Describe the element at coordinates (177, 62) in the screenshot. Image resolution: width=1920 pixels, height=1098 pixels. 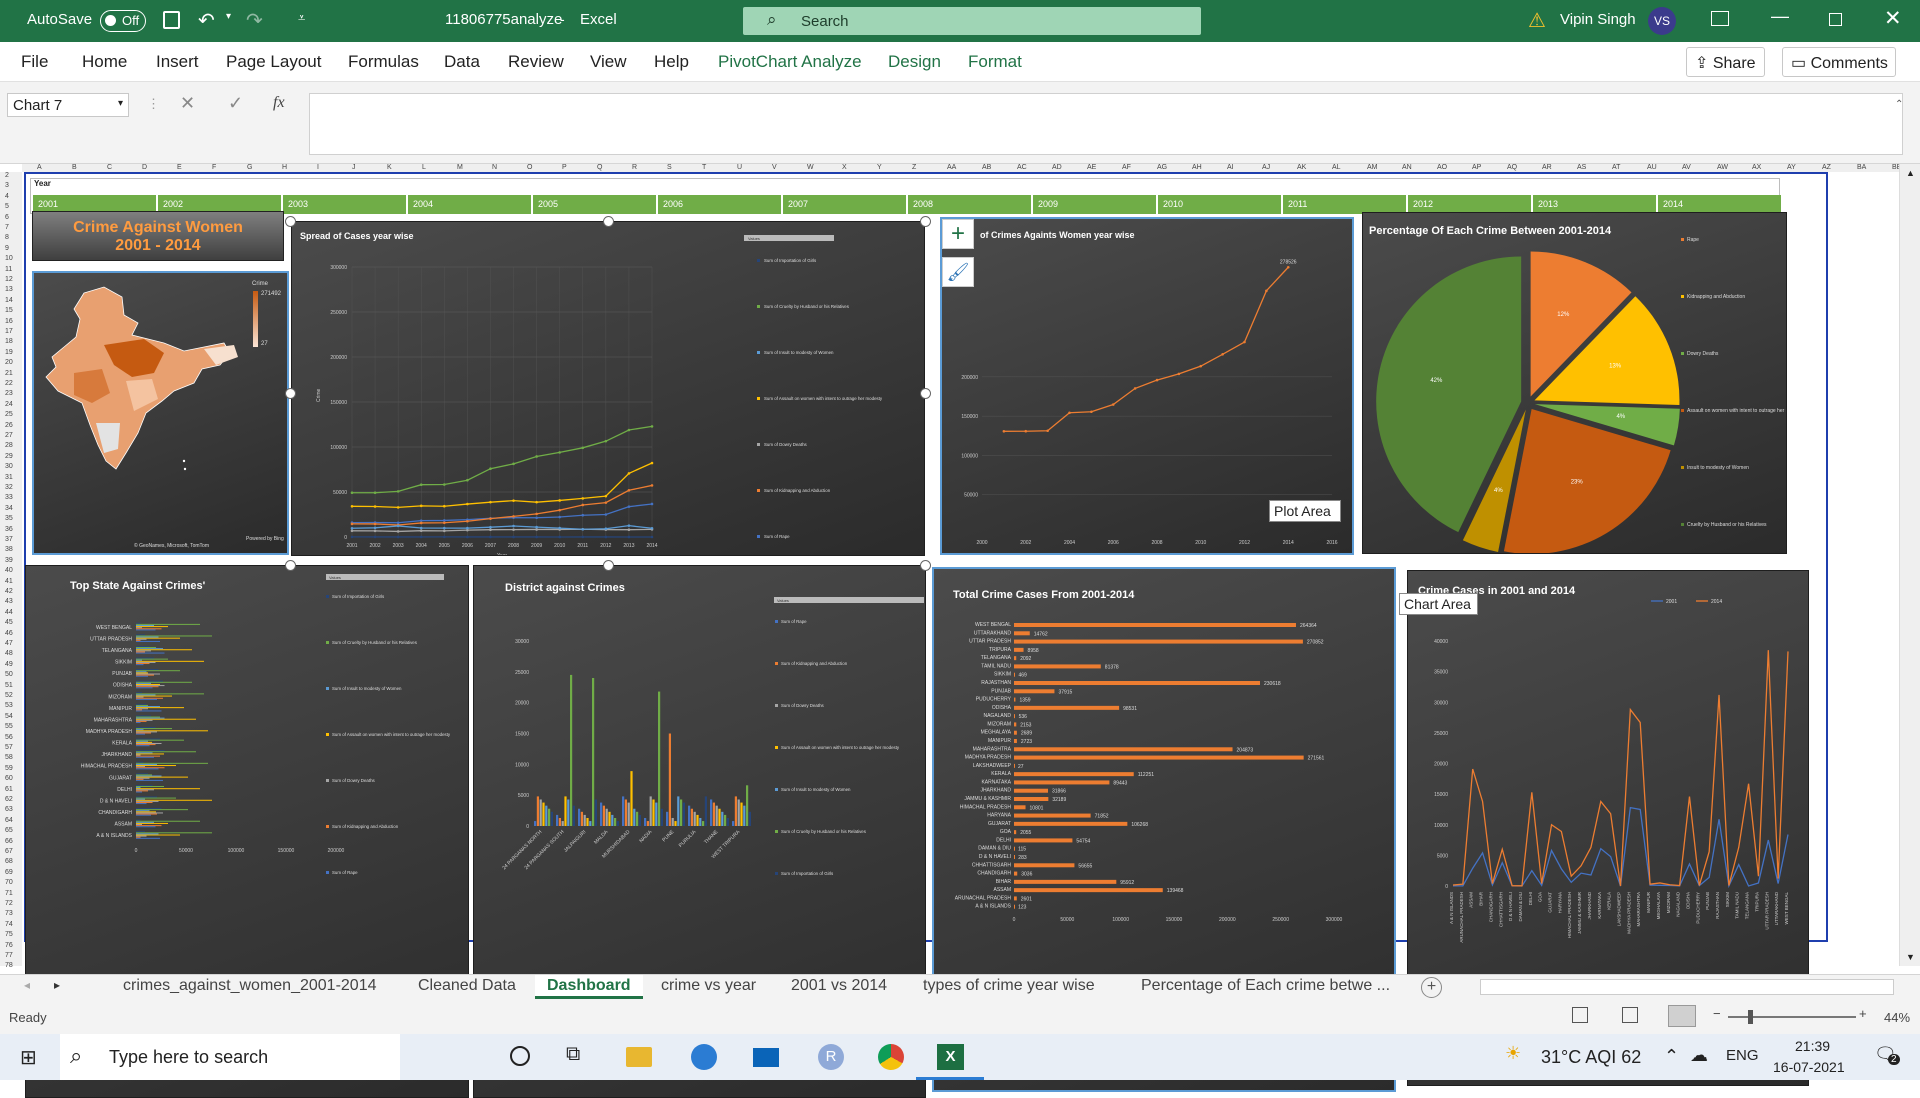
I see `tab-insert: Insert` at that location.